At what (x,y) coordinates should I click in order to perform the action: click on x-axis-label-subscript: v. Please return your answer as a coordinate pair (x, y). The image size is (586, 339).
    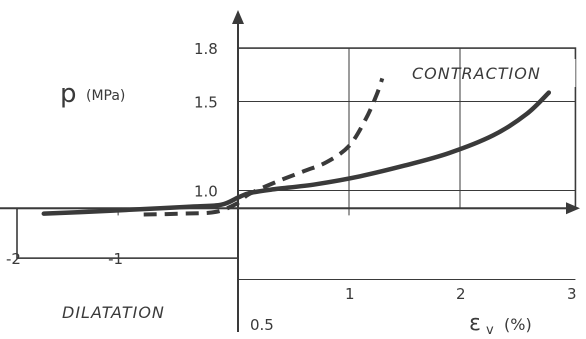
    Looking at the image, I should click on (490, 330).